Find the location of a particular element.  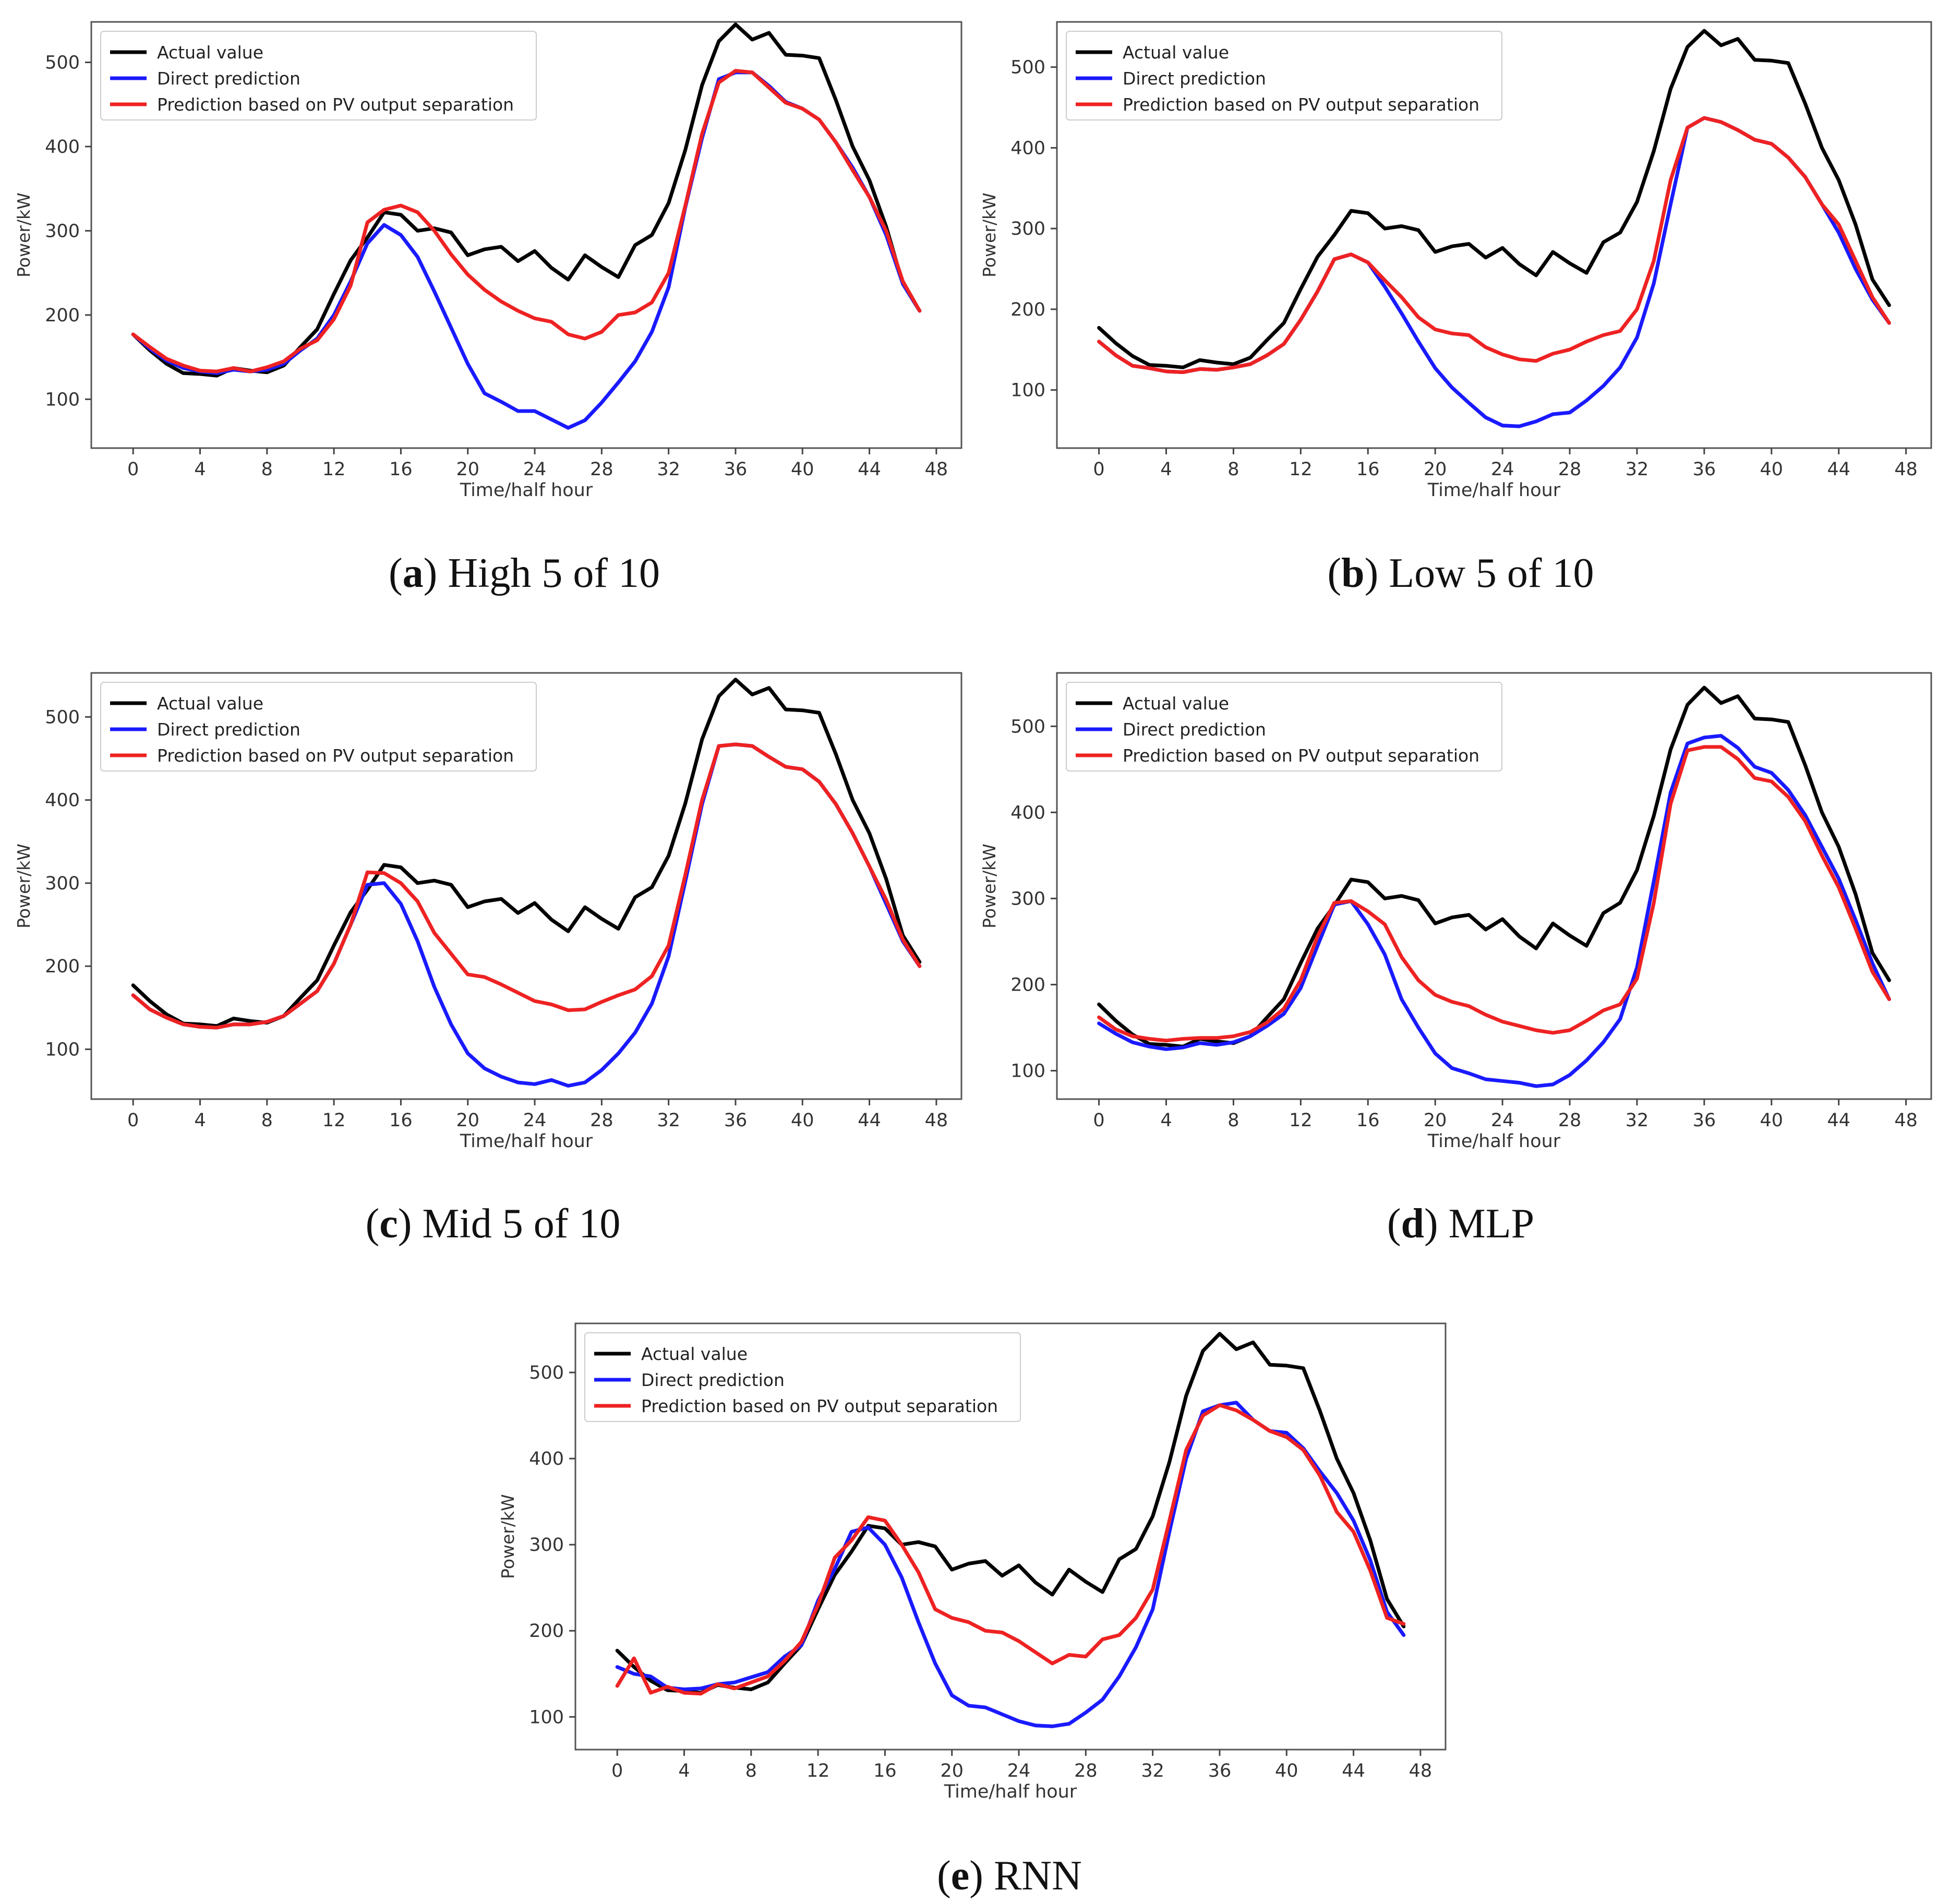

x-tick-label: 24 is located at coordinates (535, 1120).